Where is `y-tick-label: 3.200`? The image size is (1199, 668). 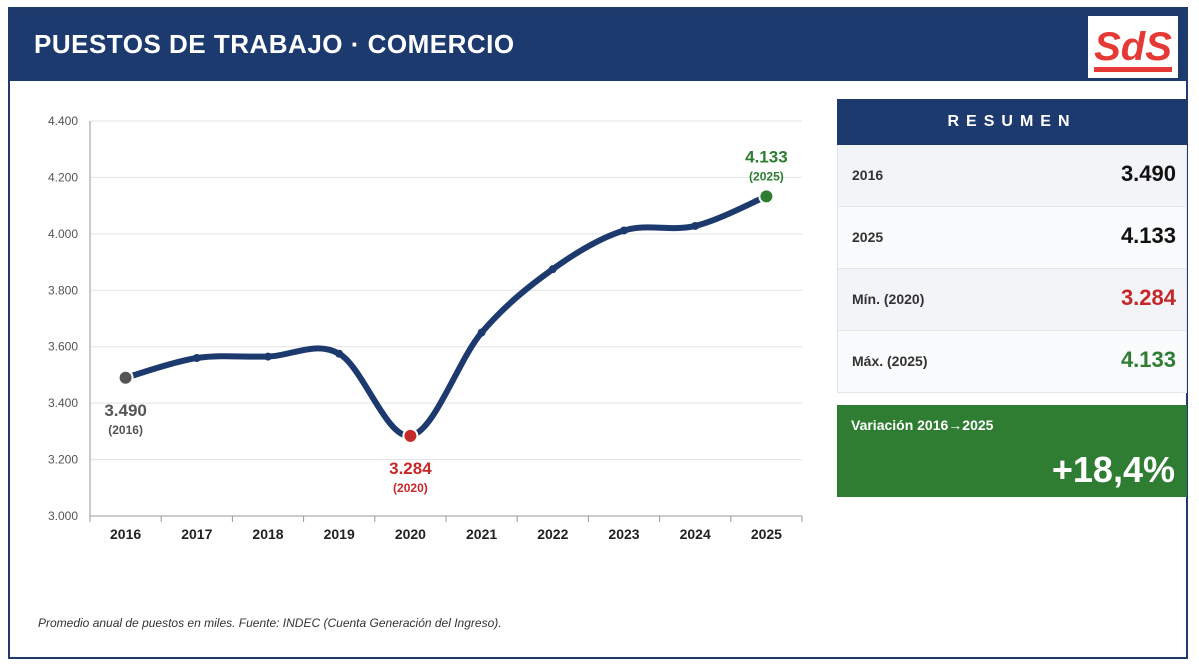
y-tick-label: 3.200 is located at coordinates (63, 460).